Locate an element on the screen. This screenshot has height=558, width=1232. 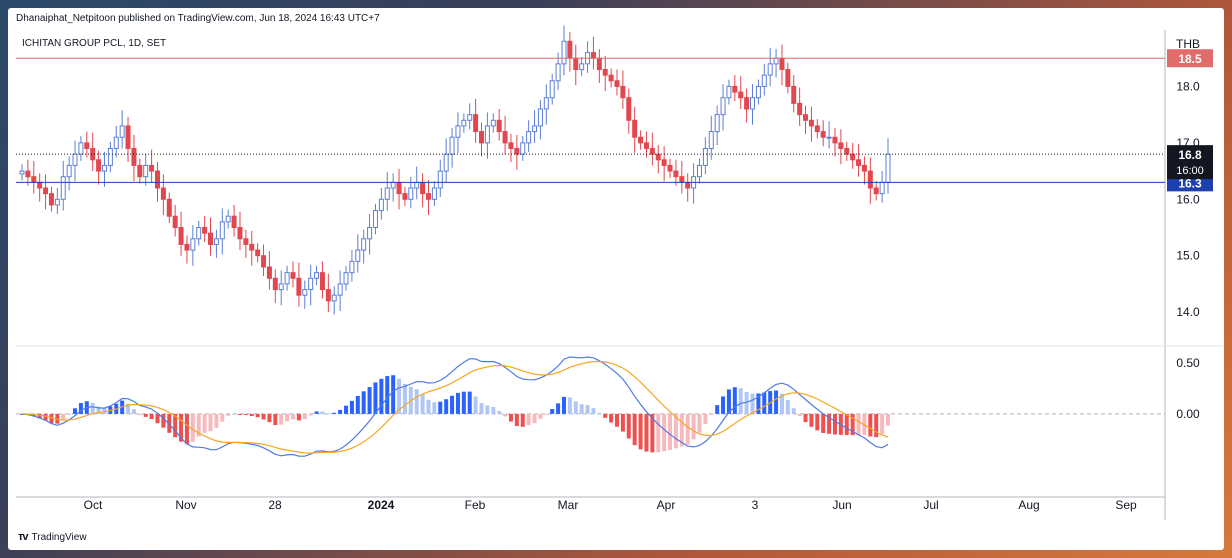
price-tick-label: 16.0 is located at coordinates (1188, 199).